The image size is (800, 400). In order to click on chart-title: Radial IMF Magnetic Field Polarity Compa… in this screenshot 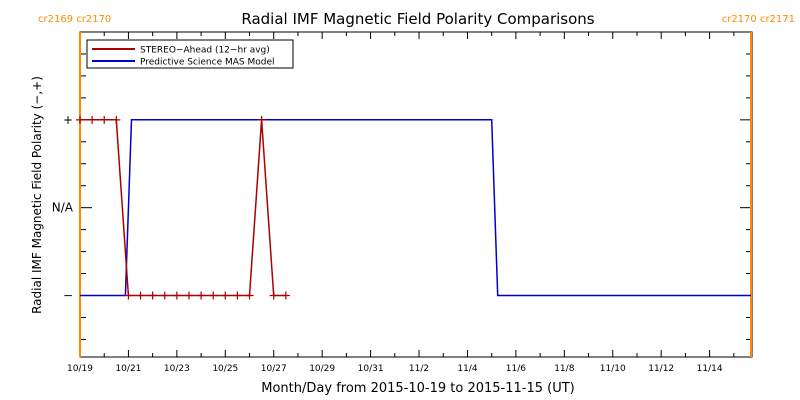, I will do `click(417, 19)`.